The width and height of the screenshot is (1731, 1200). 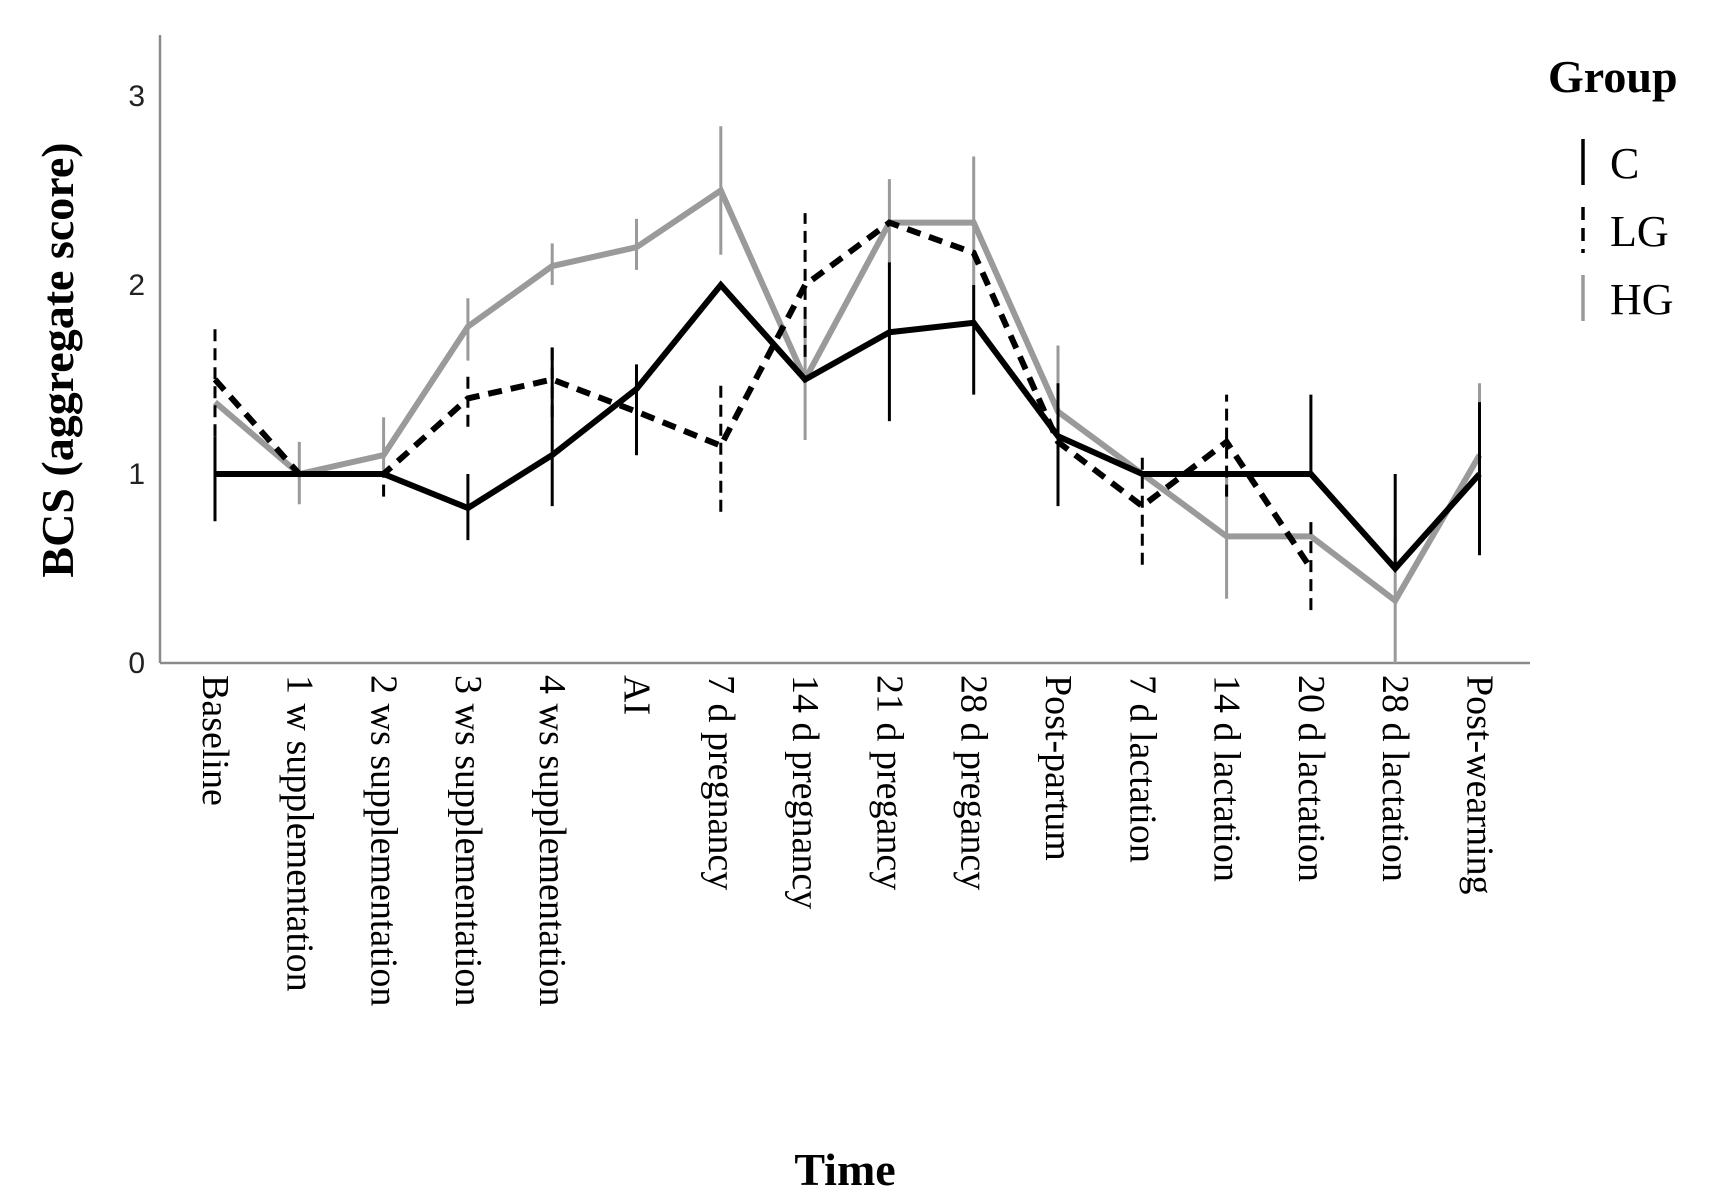 What do you see at coordinates (721, 782) in the screenshot?
I see `x-tick-label: 7 d pregnancy` at bounding box center [721, 782].